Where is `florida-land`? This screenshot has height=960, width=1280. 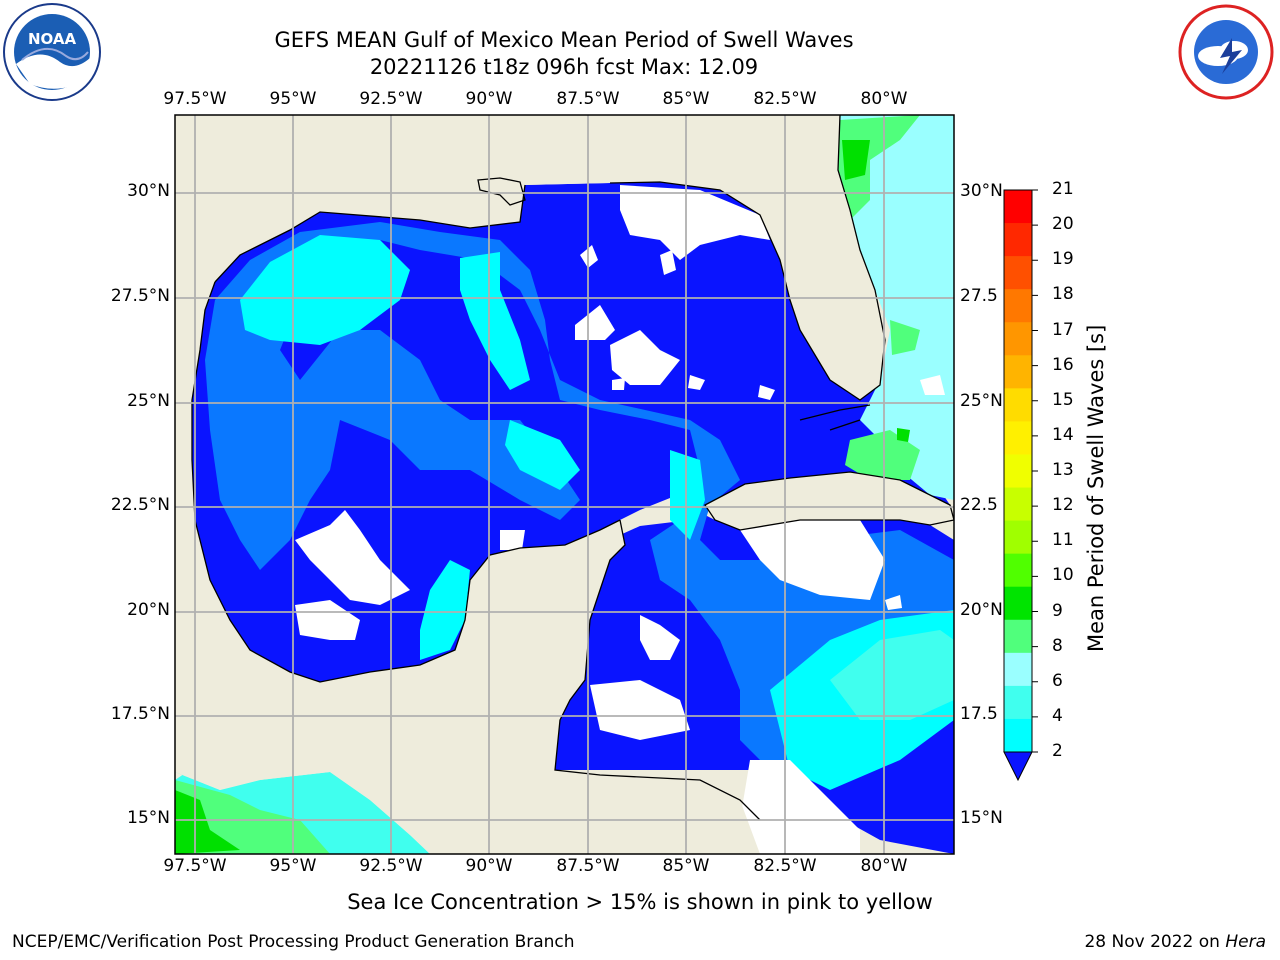 florida-land is located at coordinates (832, 257).